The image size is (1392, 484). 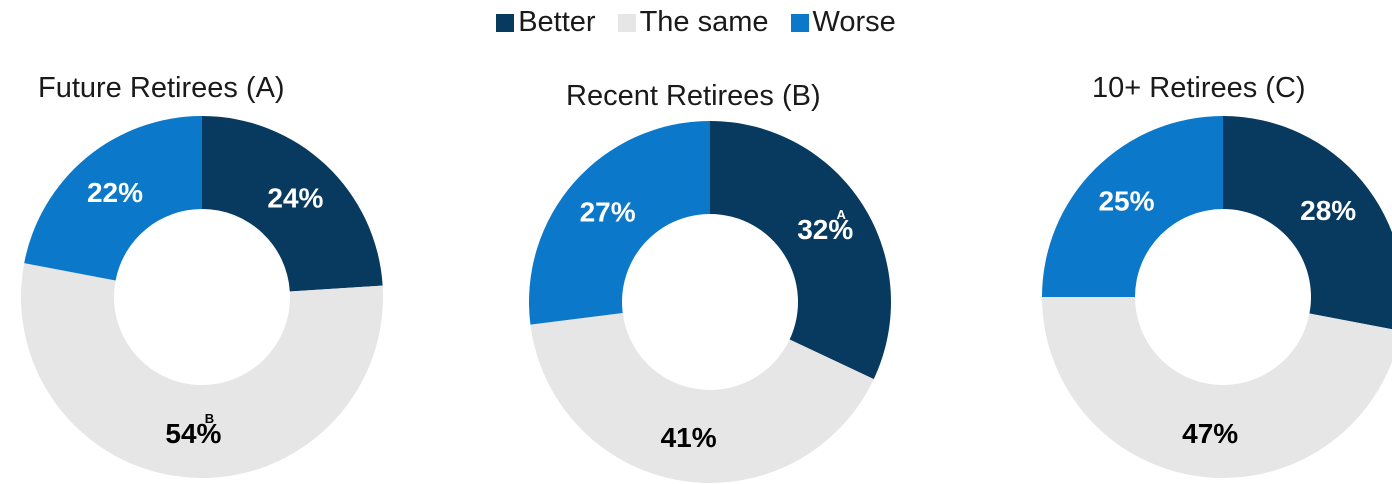 What do you see at coordinates (557, 22) in the screenshot?
I see `legend-label-better: Better` at bounding box center [557, 22].